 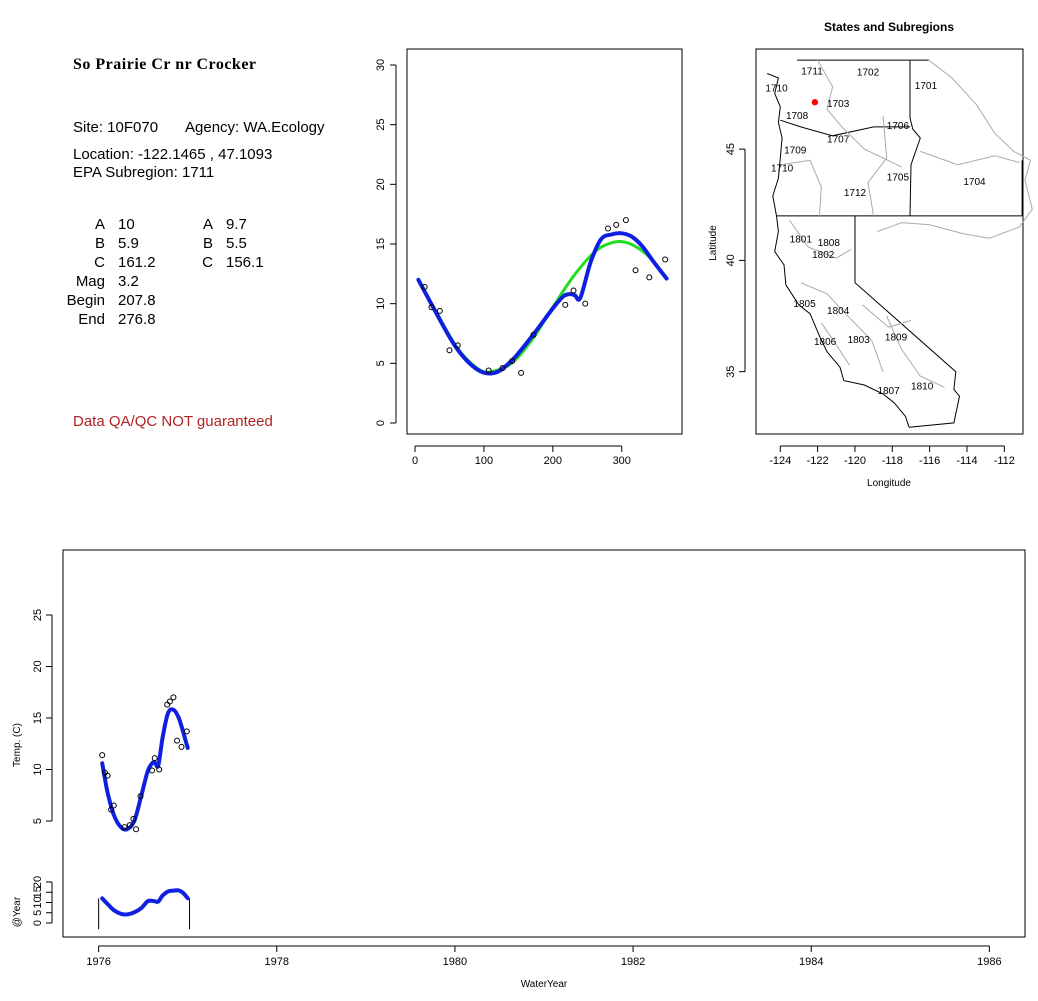 I want to click on subregion-label: EPA Subregion: 1711, so click(x=144, y=172).